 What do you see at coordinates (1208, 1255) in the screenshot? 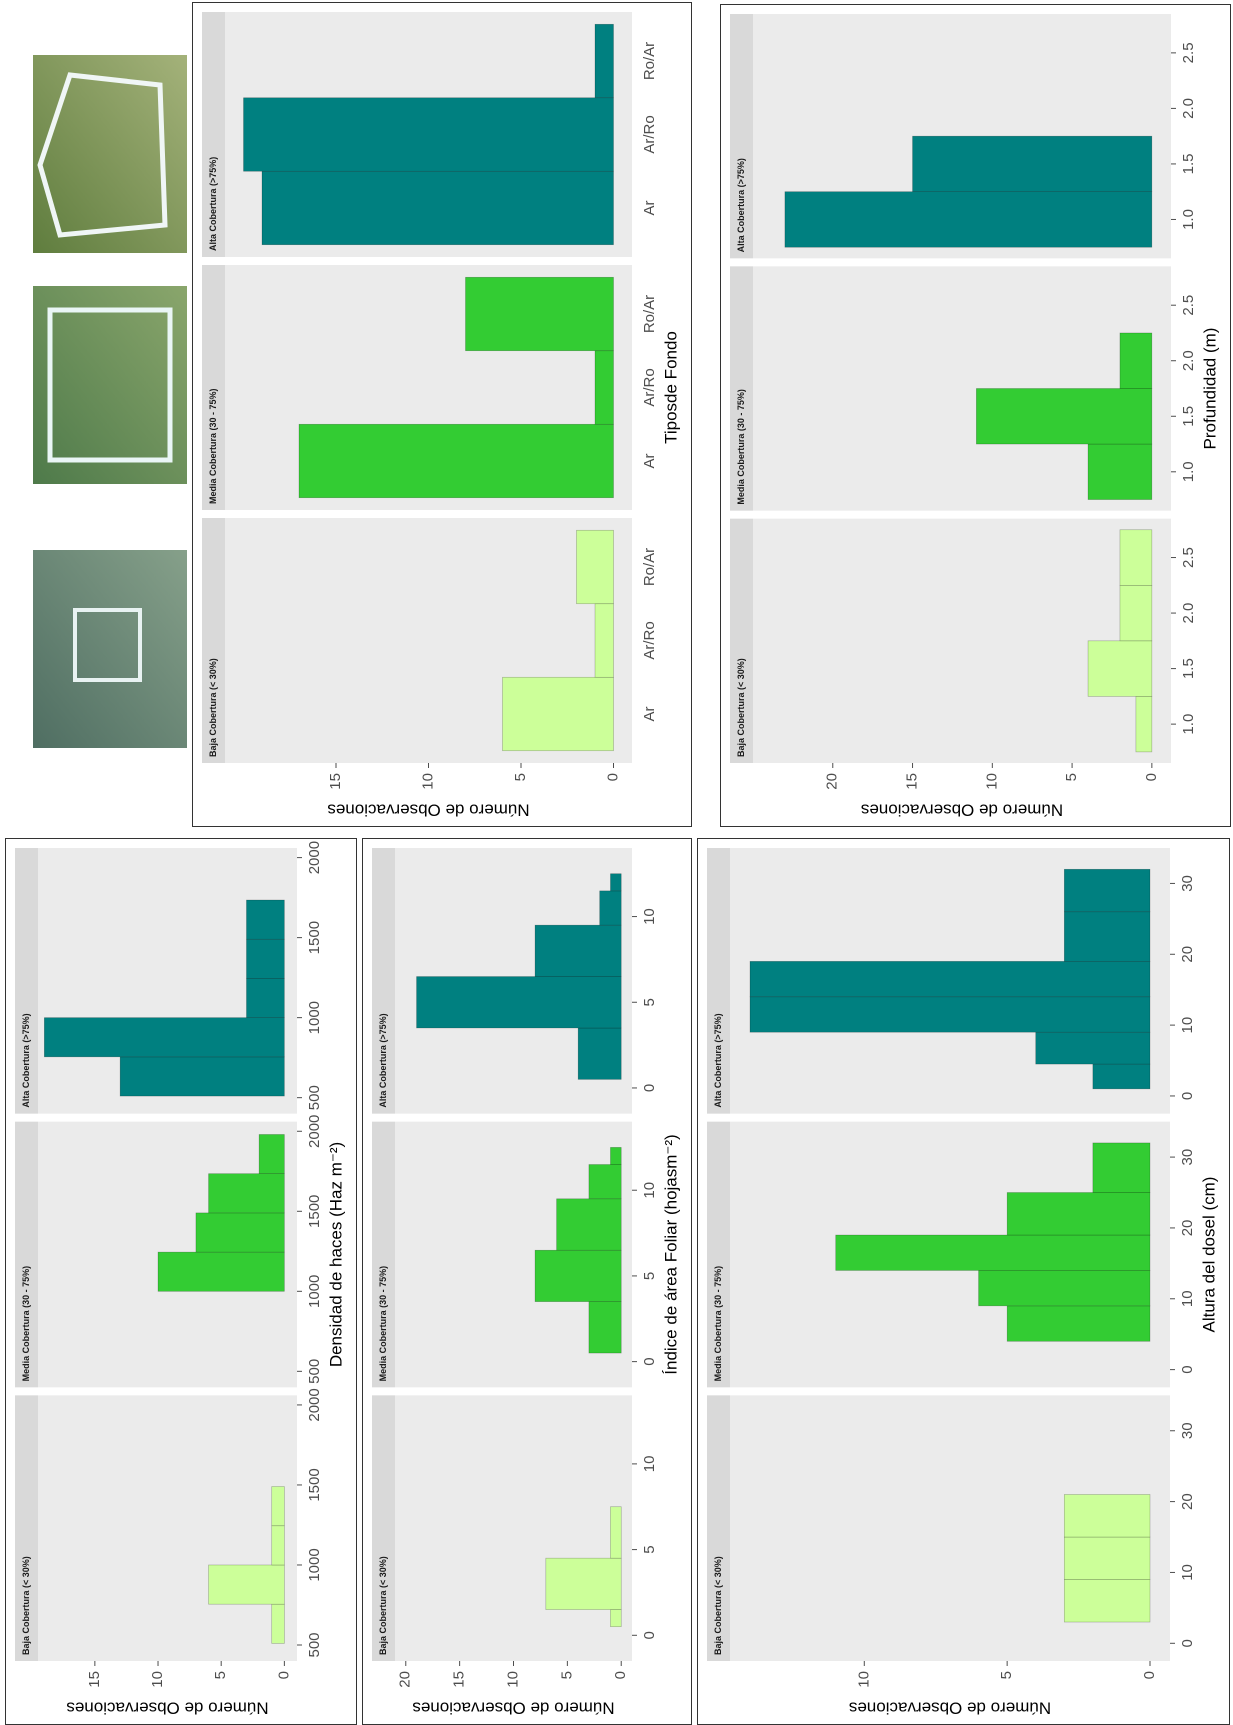
I see `x-axis-title: Altura del dosel (cm)` at bounding box center [1208, 1255].